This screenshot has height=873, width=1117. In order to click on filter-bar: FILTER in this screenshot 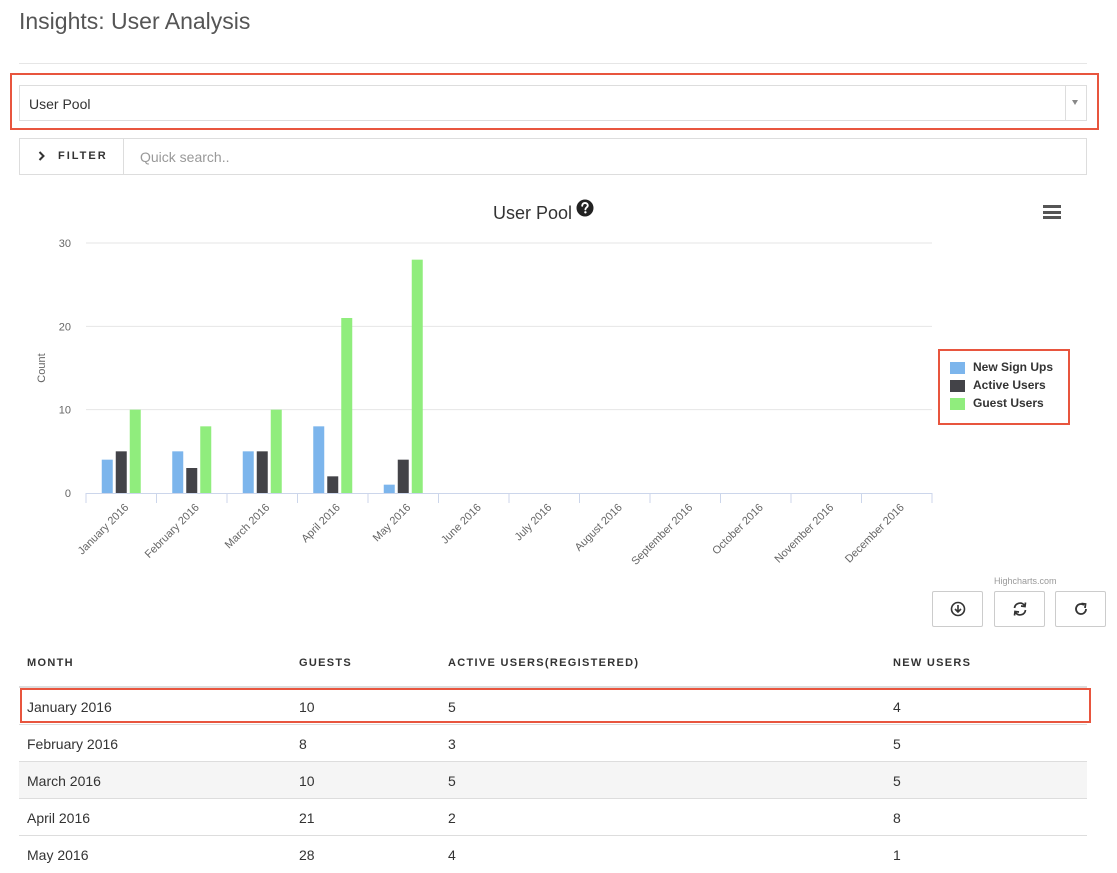, I will do `click(553, 156)`.